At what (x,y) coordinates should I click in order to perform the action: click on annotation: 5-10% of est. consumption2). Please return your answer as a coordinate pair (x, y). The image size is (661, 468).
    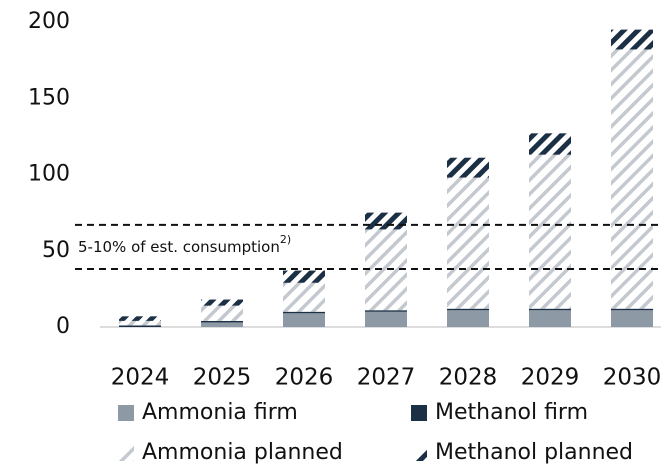
    Looking at the image, I should click on (184, 244).